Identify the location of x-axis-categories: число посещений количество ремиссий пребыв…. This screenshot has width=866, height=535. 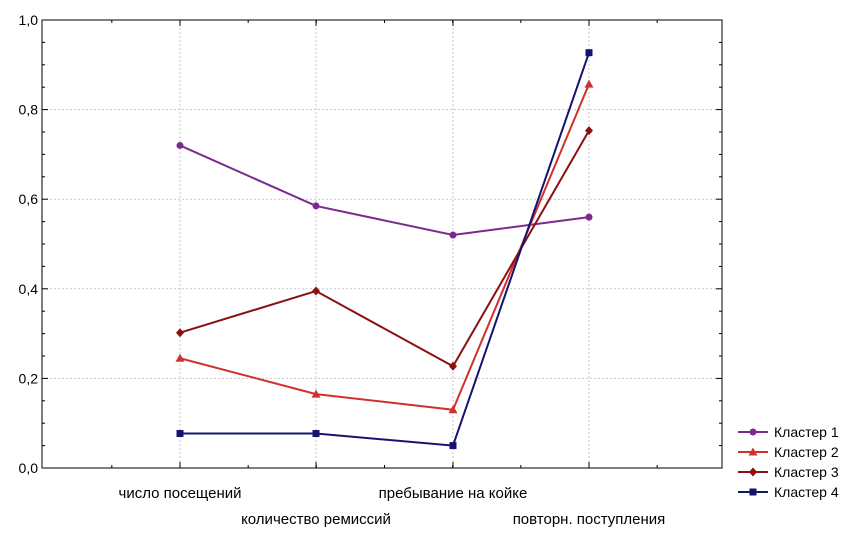
(392, 506).